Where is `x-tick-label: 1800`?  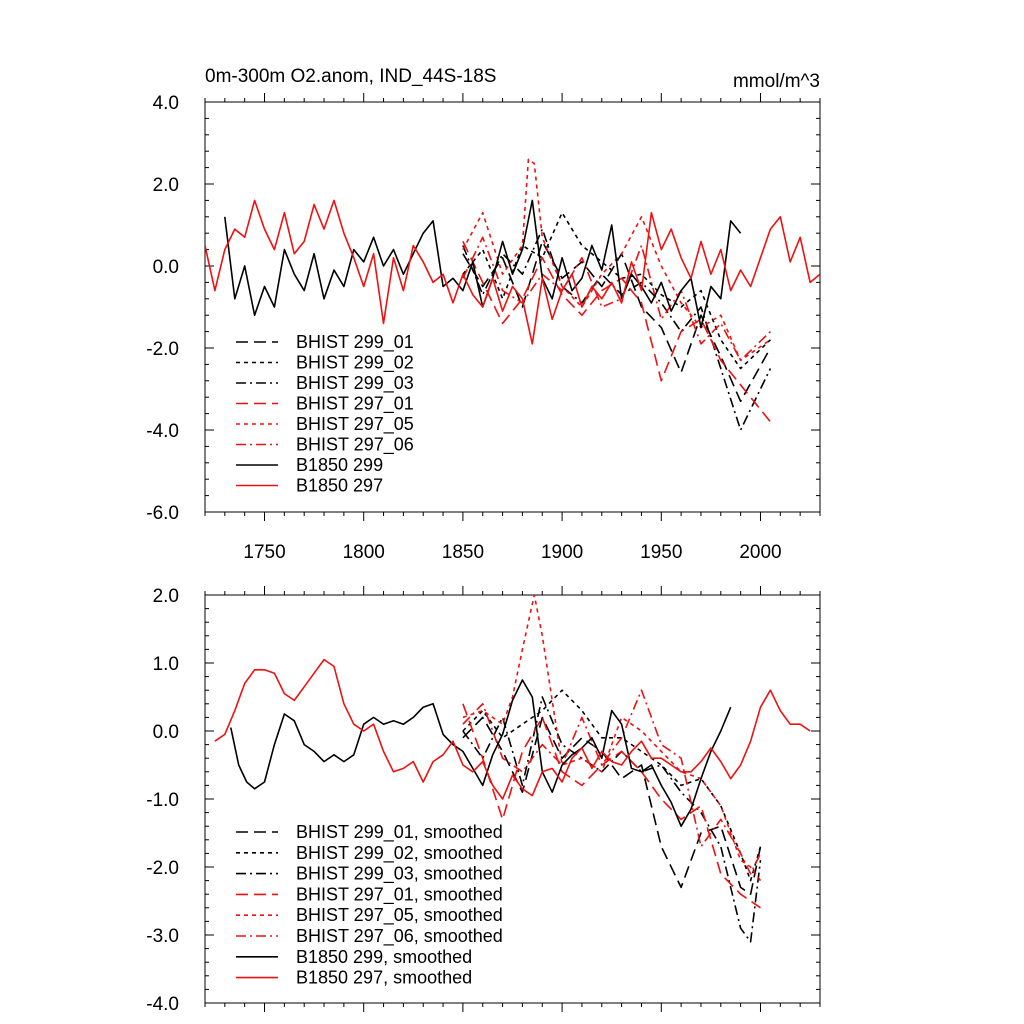 x-tick-label: 1800 is located at coordinates (364, 552).